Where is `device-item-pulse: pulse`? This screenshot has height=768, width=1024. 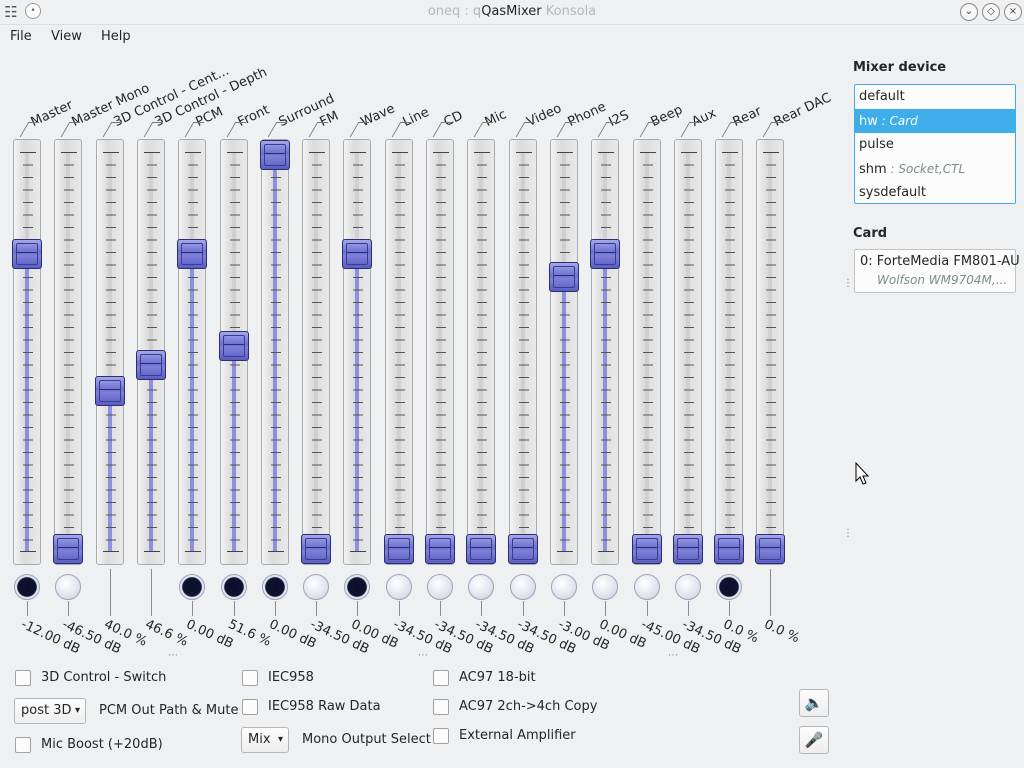
device-item-pulse: pulse is located at coordinates (935, 145).